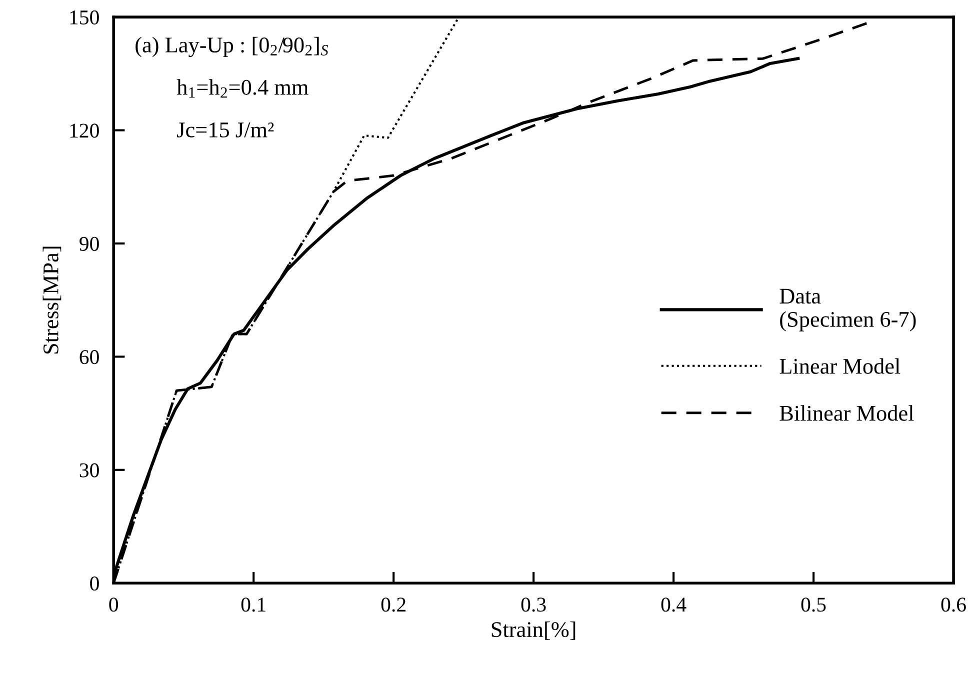  Describe the element at coordinates (813, 605) in the screenshot. I see `x-tick-label: 0.5` at that location.